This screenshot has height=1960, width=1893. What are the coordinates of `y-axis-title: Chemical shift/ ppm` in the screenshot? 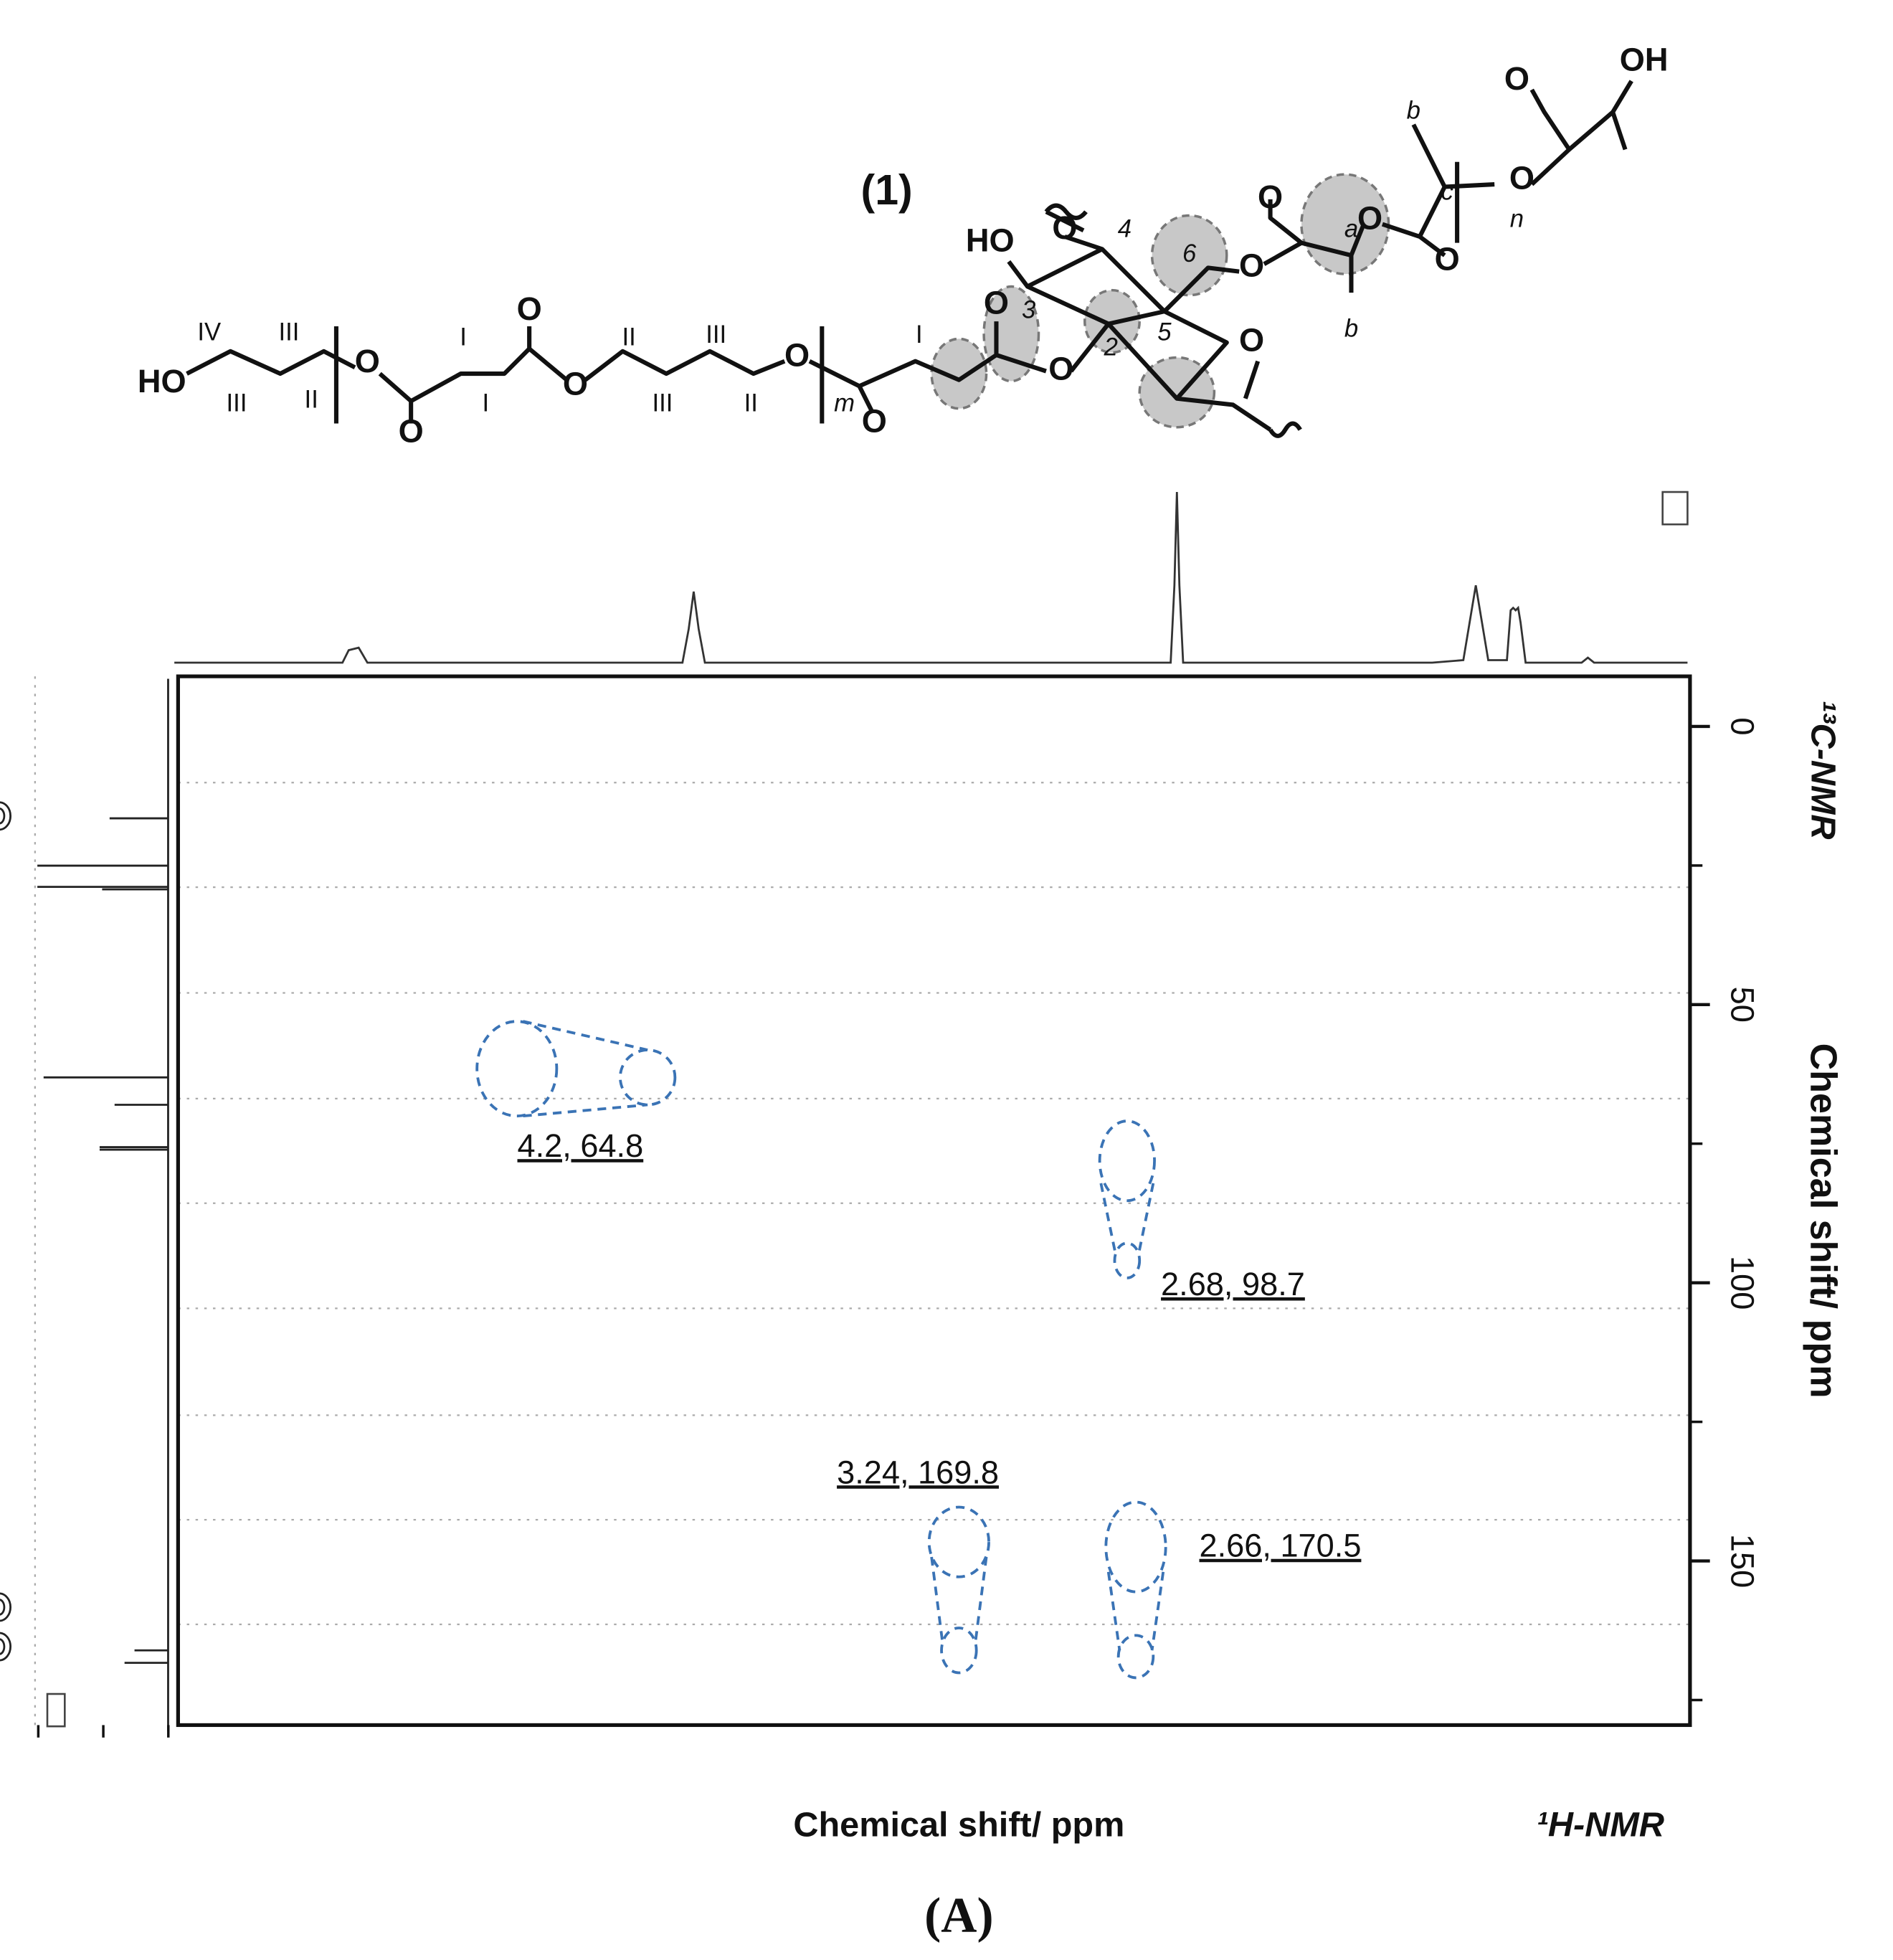 It's located at (1823, 1220).